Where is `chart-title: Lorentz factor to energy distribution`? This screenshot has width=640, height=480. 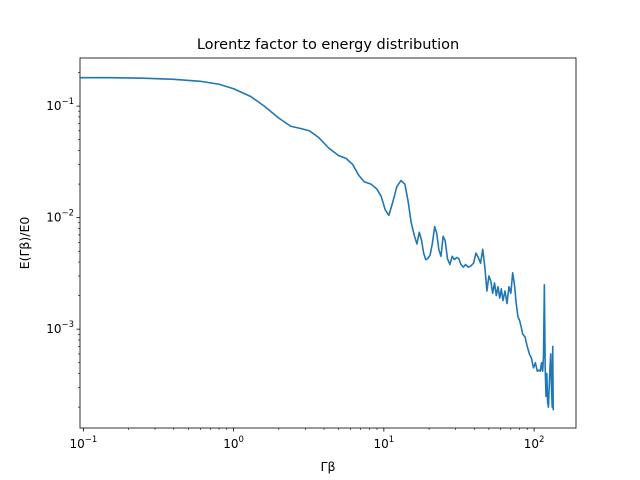 chart-title: Lorentz factor to energy distribution is located at coordinates (328, 45).